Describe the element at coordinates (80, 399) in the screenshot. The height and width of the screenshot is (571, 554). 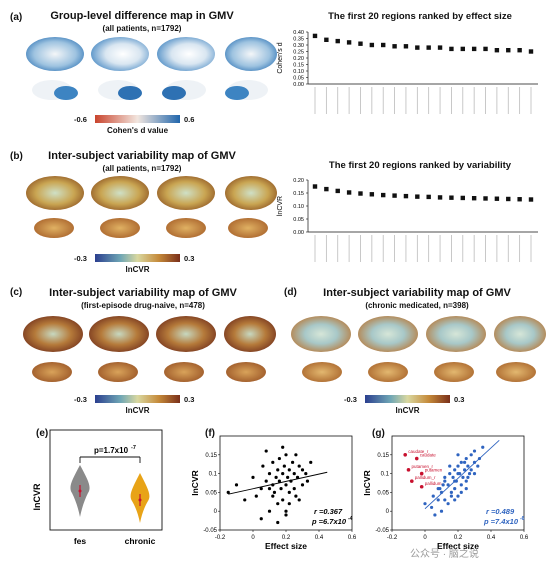
I see `panel-c-cbar-min: -0.3` at that location.